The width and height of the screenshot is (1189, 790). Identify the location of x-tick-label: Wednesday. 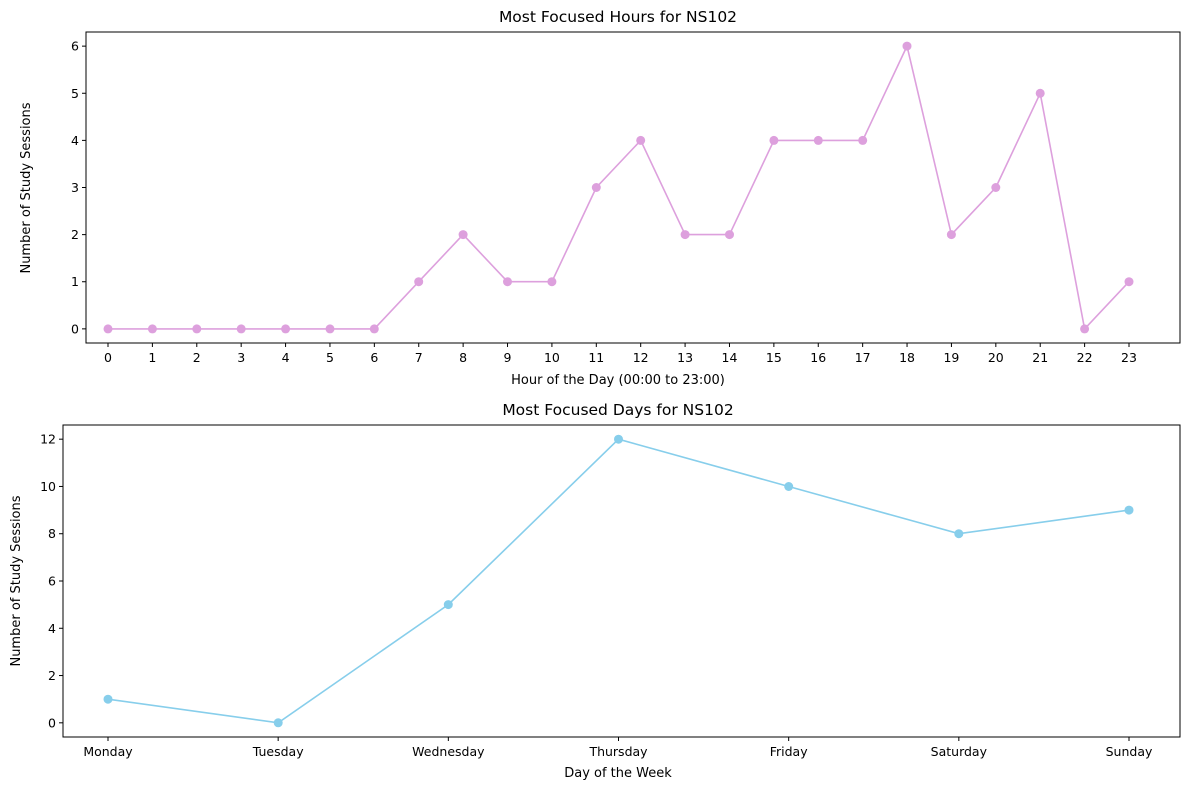
(448, 751).